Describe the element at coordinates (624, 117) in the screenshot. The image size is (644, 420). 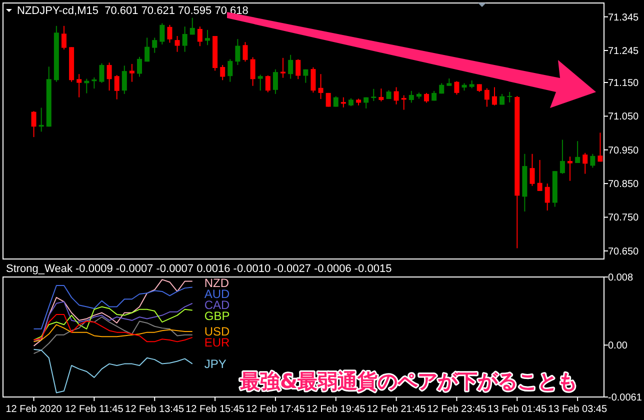
I see `y-tick-label: 71.050` at that location.